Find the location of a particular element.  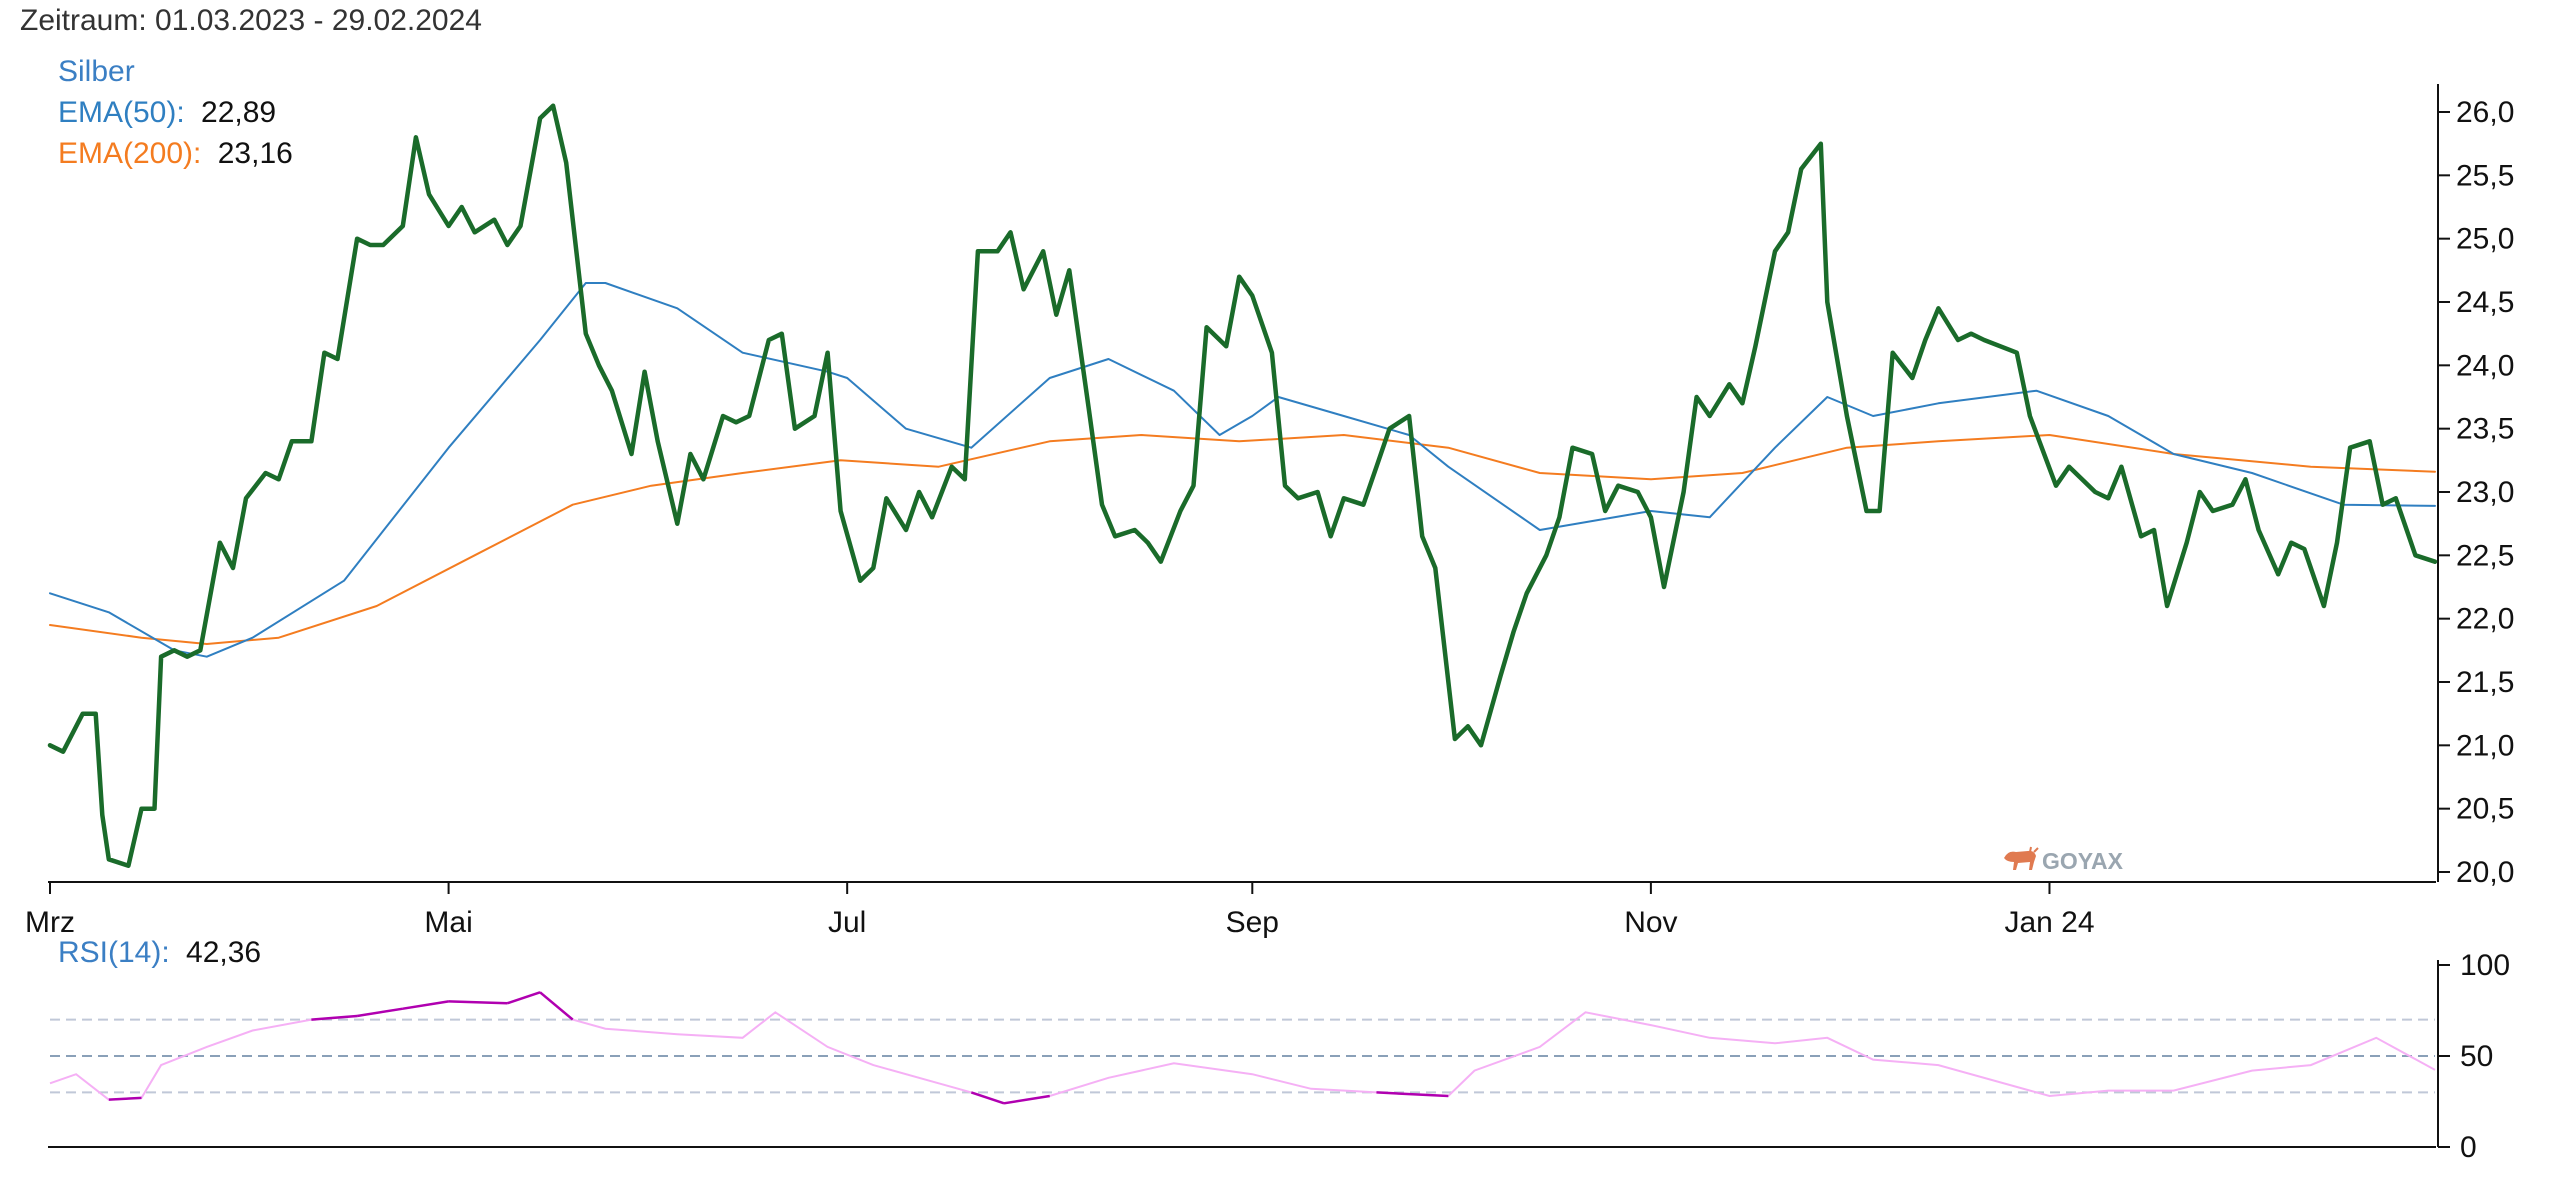

goyax-watermark: GOYAX is located at coordinates (2064, 860).